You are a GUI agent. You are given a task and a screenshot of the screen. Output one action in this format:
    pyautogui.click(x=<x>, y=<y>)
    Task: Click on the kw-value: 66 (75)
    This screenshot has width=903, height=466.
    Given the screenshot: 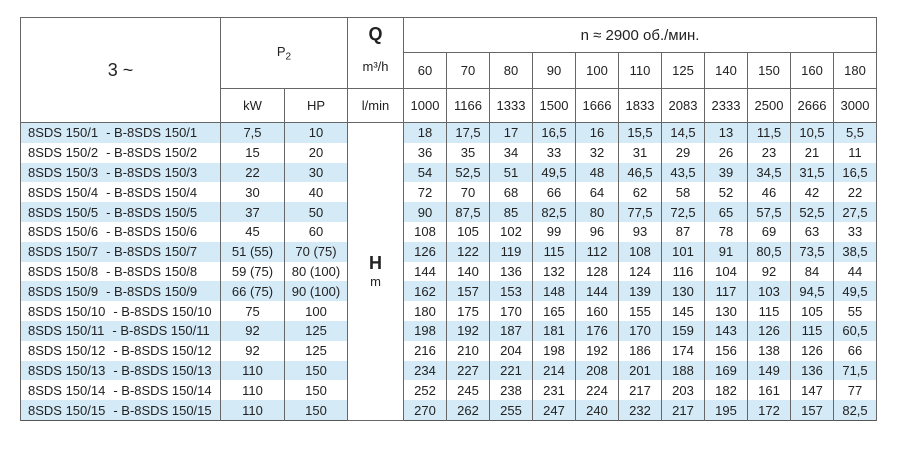 What is the action you would take?
    pyautogui.click(x=252, y=291)
    